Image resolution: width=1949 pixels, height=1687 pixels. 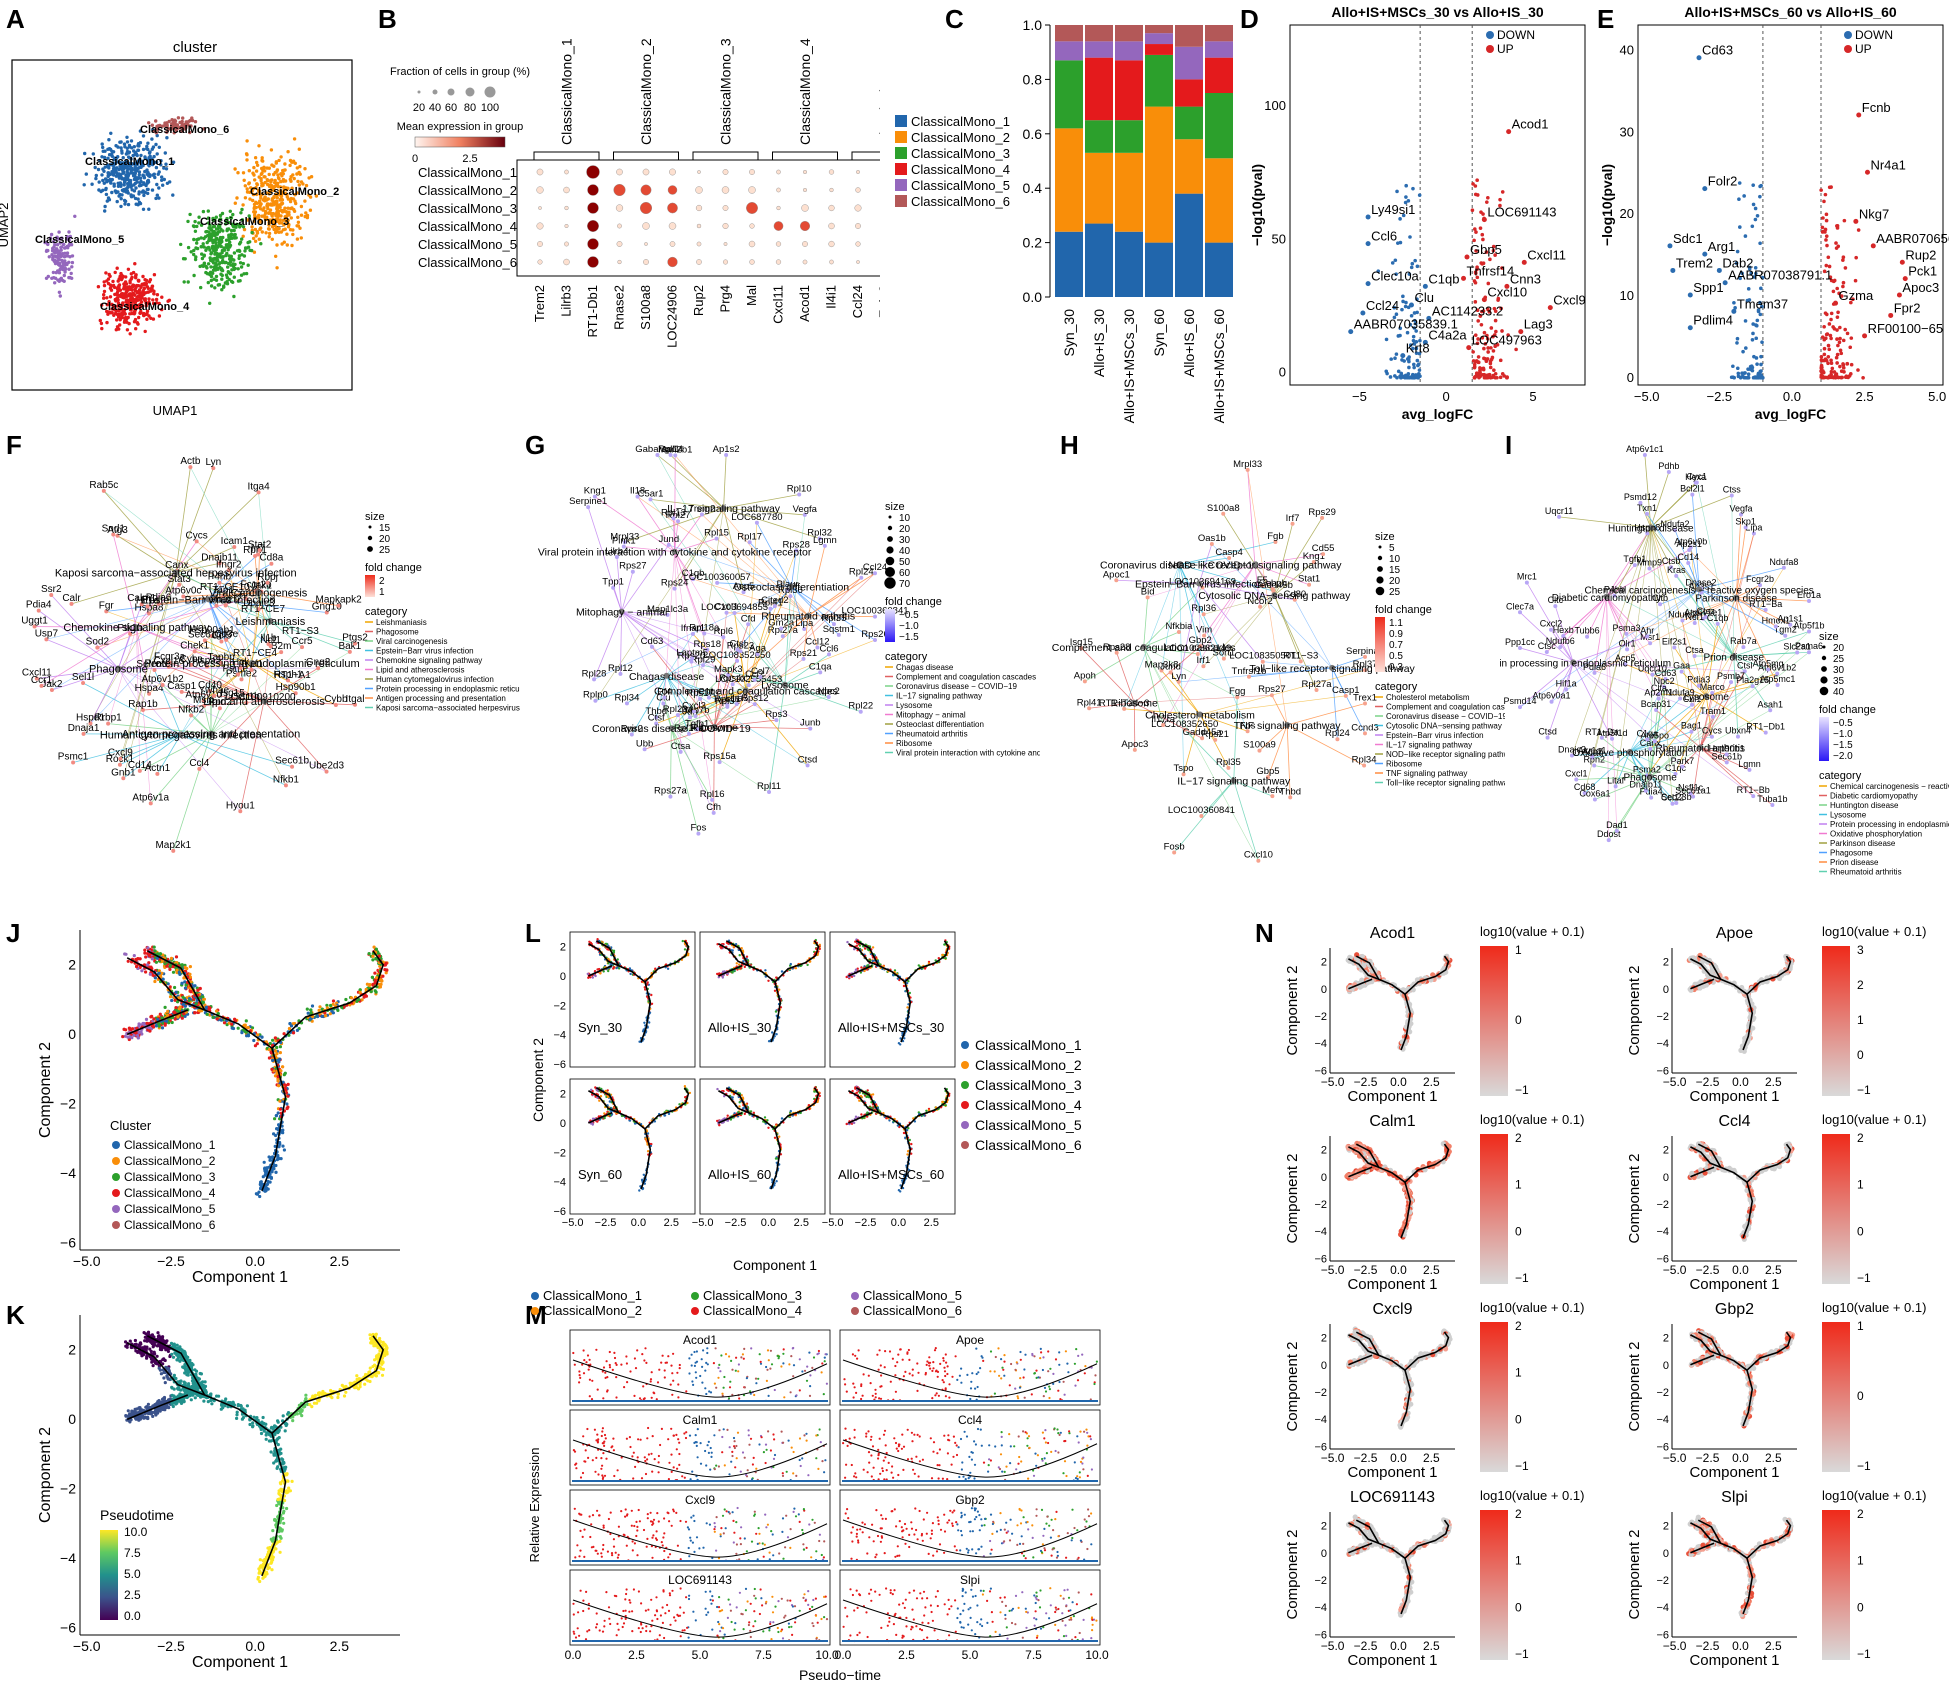 I want to click on c-bar-segment, so click(x=1159, y=29).